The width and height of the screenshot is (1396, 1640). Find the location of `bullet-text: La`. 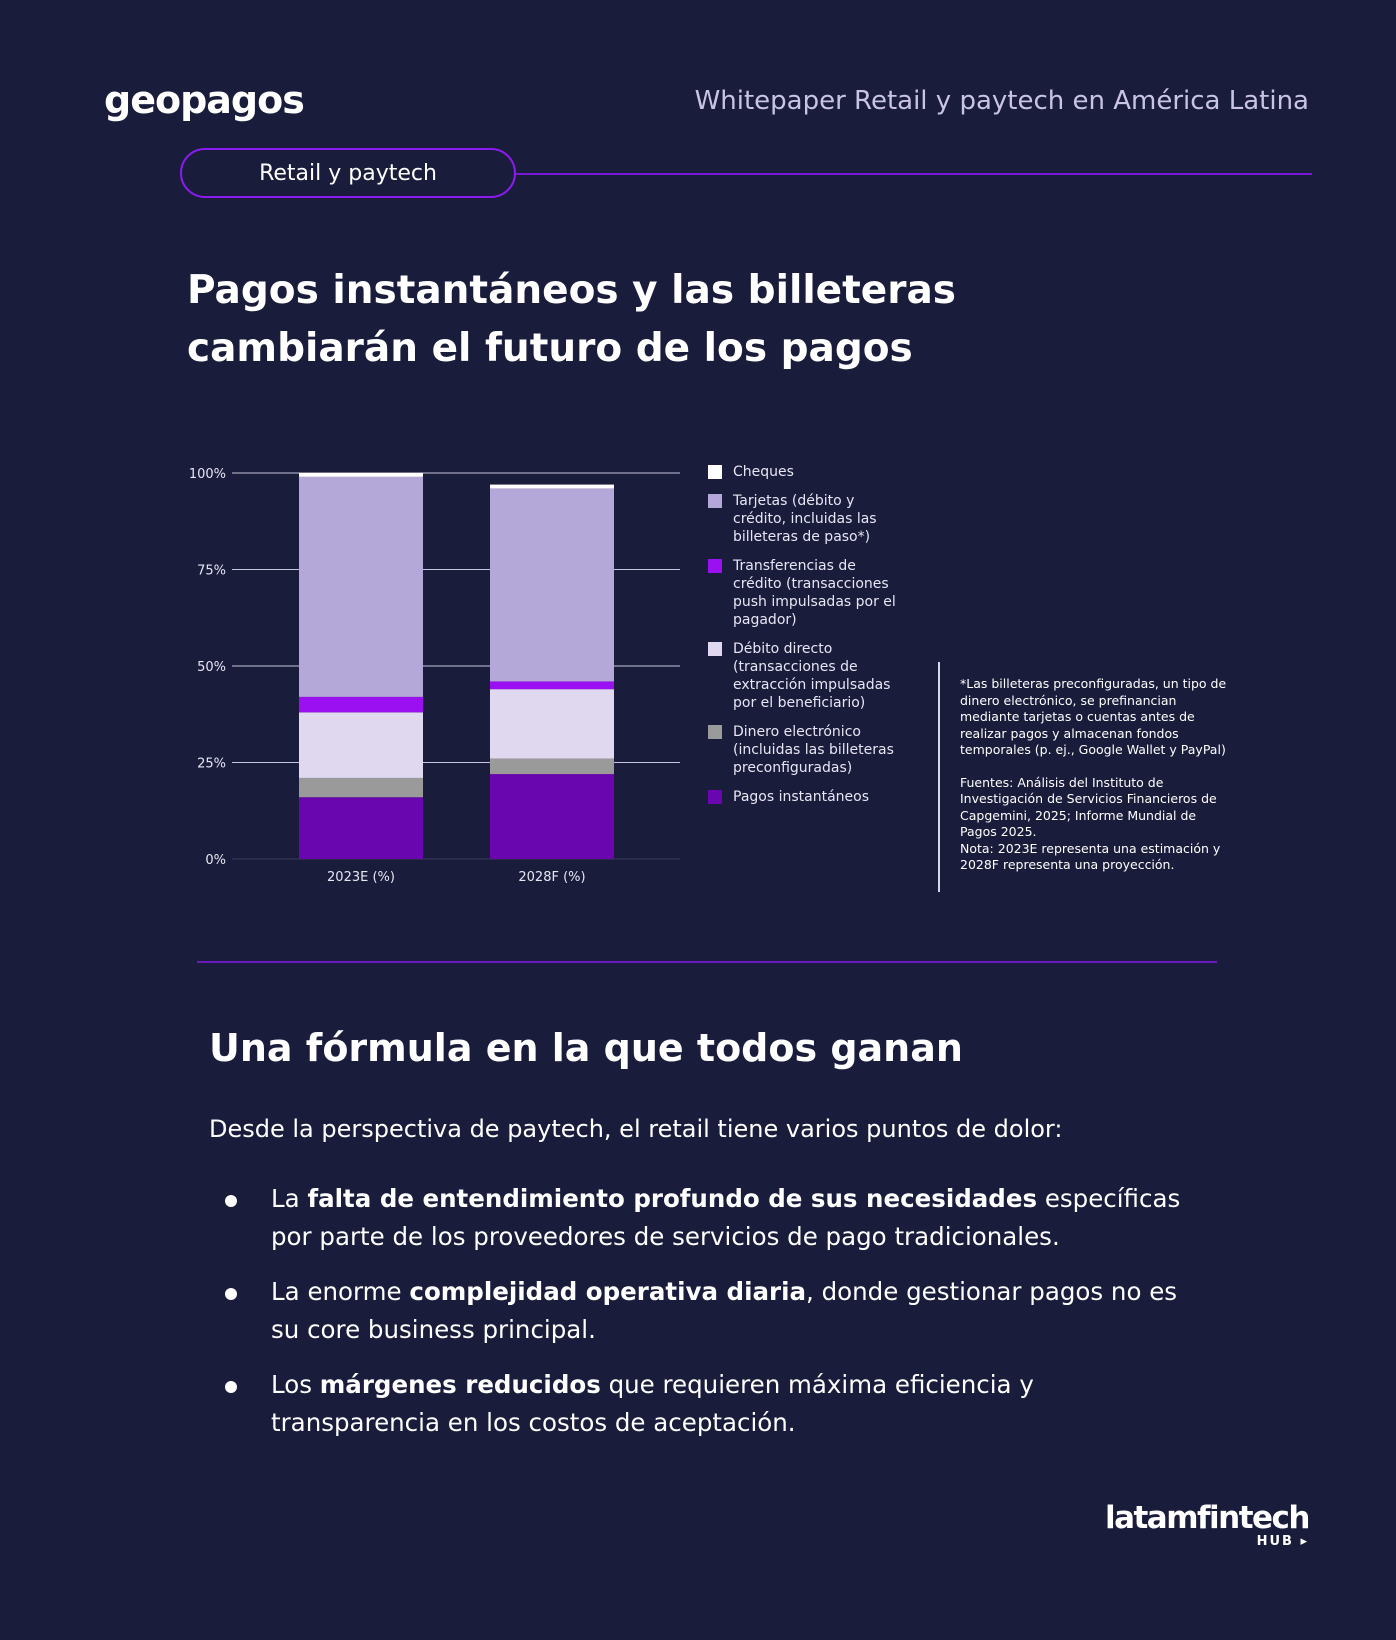

bullet-text: La is located at coordinates (289, 1198).